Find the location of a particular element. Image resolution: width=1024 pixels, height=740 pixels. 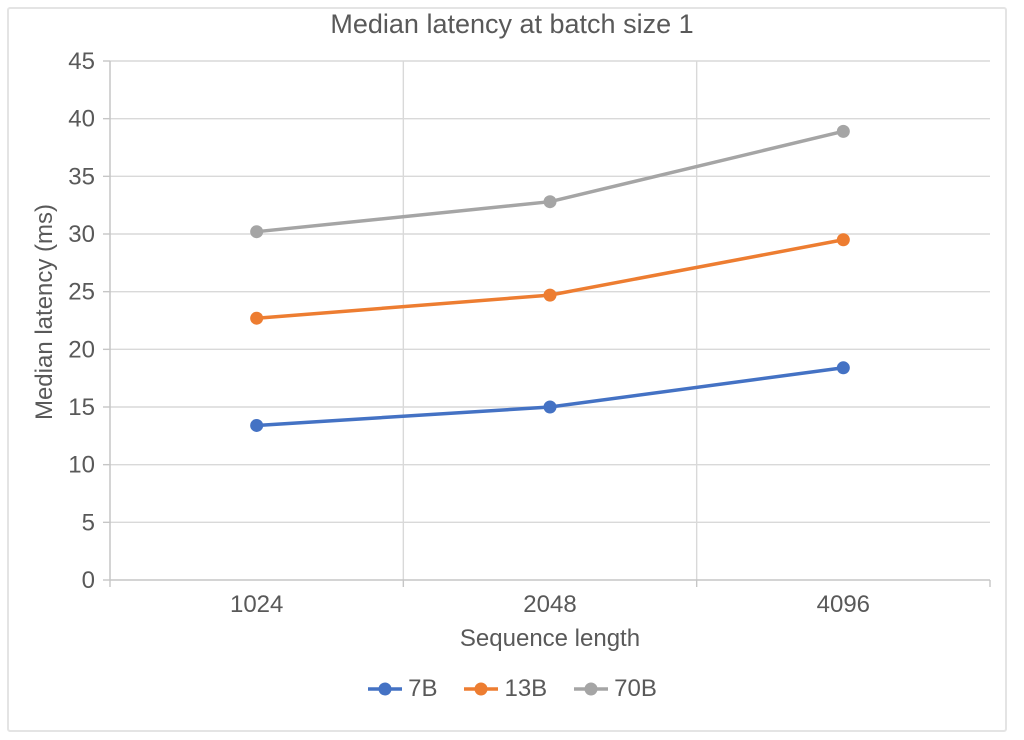

x-axis-title: Sequence length is located at coordinates (550, 638).